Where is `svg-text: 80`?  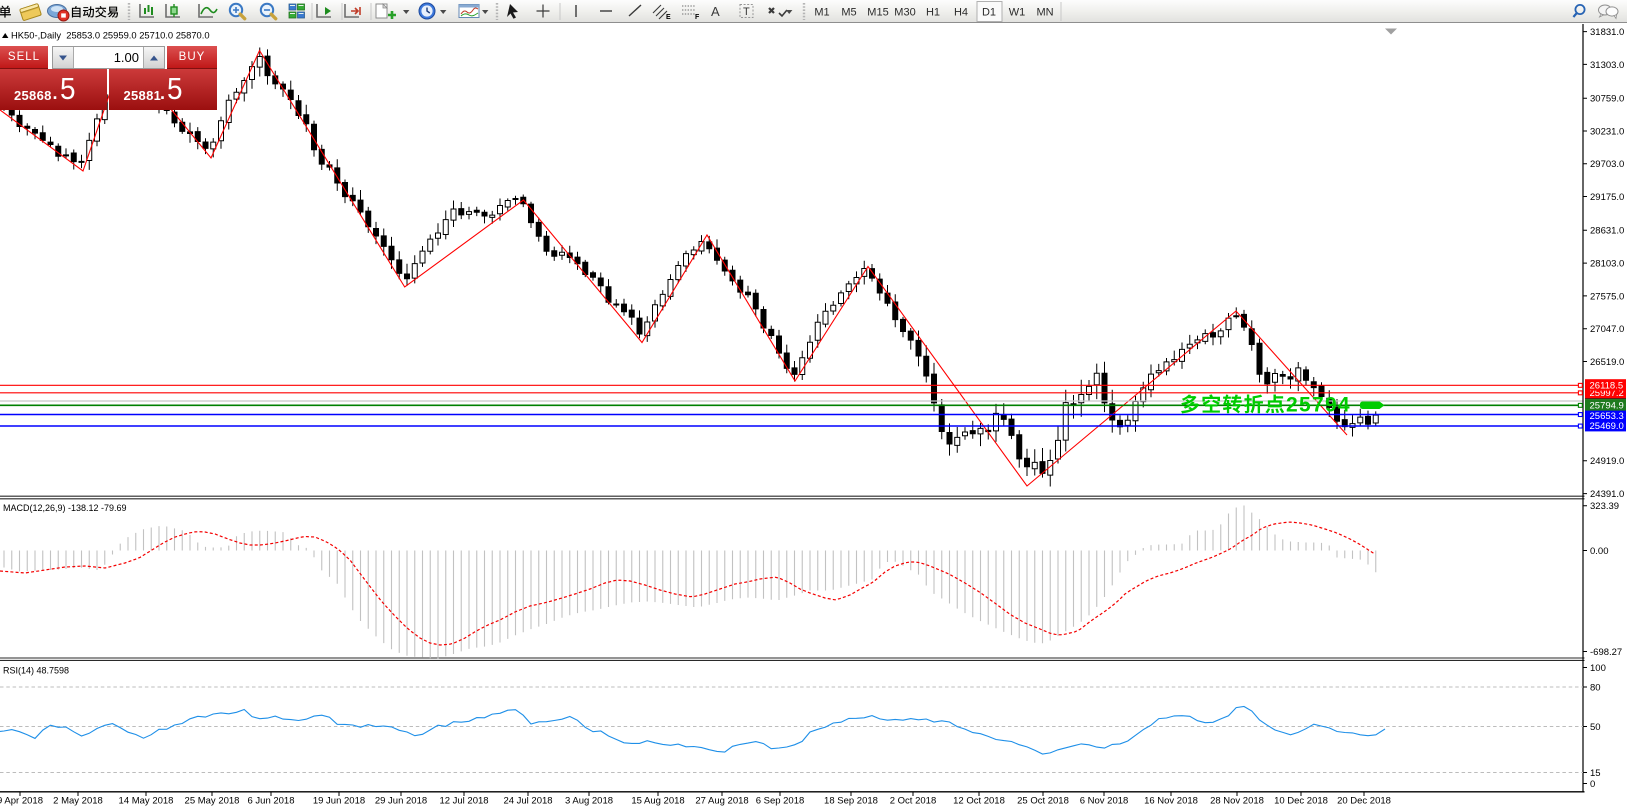 svg-text: 80 is located at coordinates (1595, 687).